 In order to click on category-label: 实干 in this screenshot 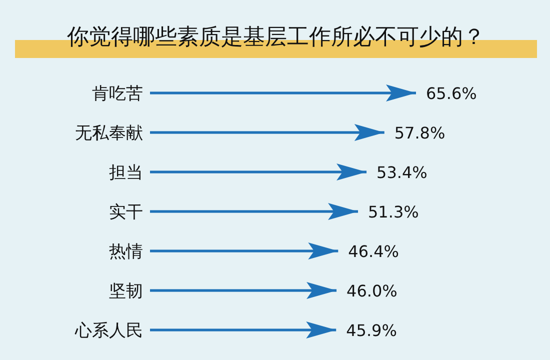, I will do `click(126, 212)`.